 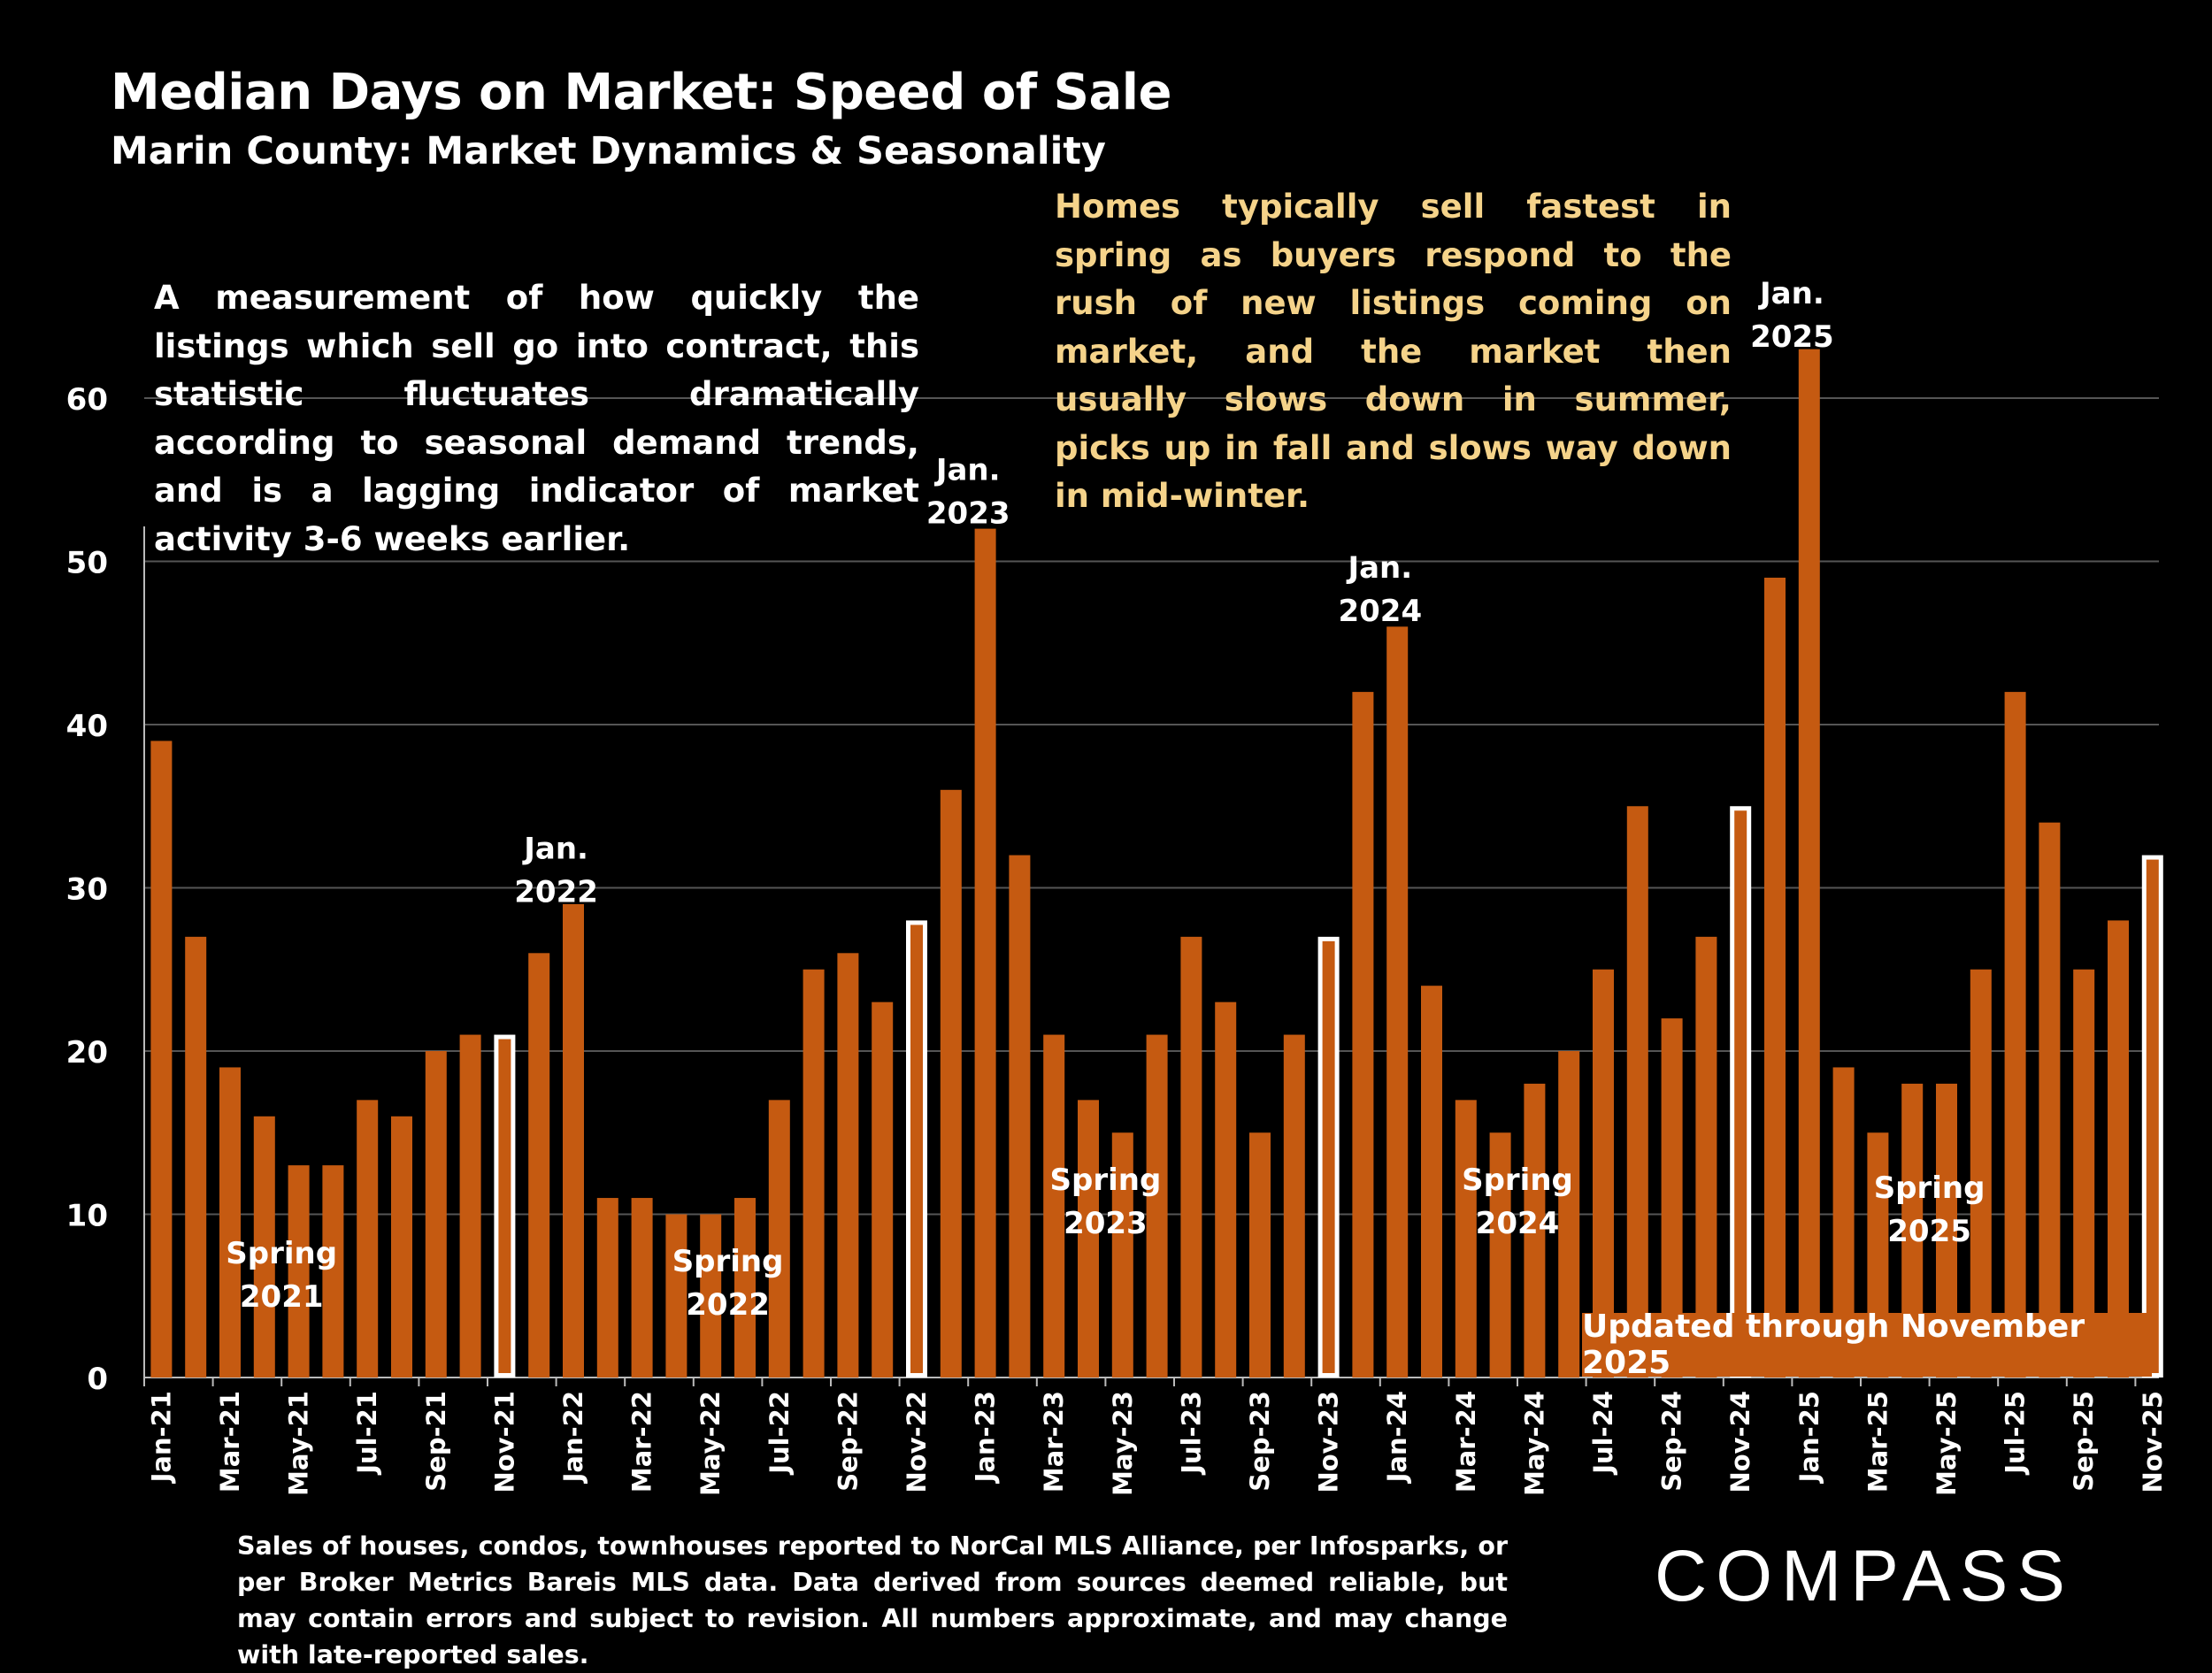 What do you see at coordinates (1878, 1442) in the screenshot?
I see `x-tick-label: Mar-25` at bounding box center [1878, 1442].